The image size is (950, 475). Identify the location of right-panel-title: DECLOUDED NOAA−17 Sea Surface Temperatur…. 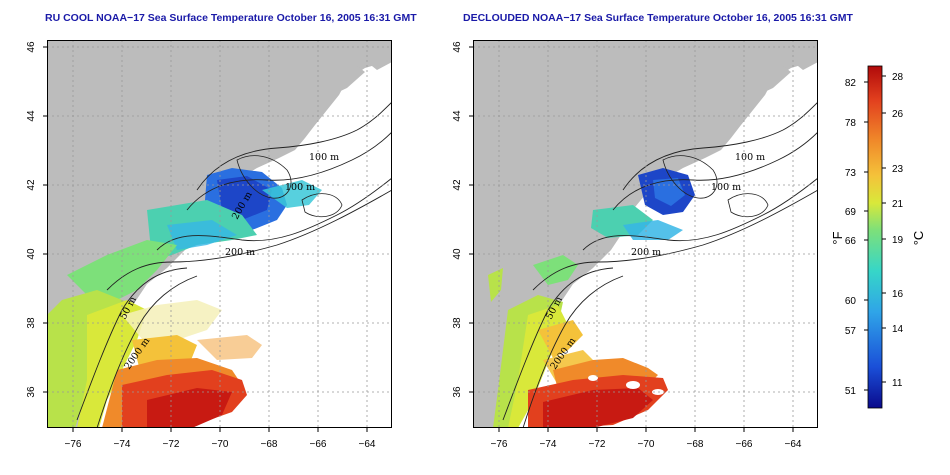
(658, 18).